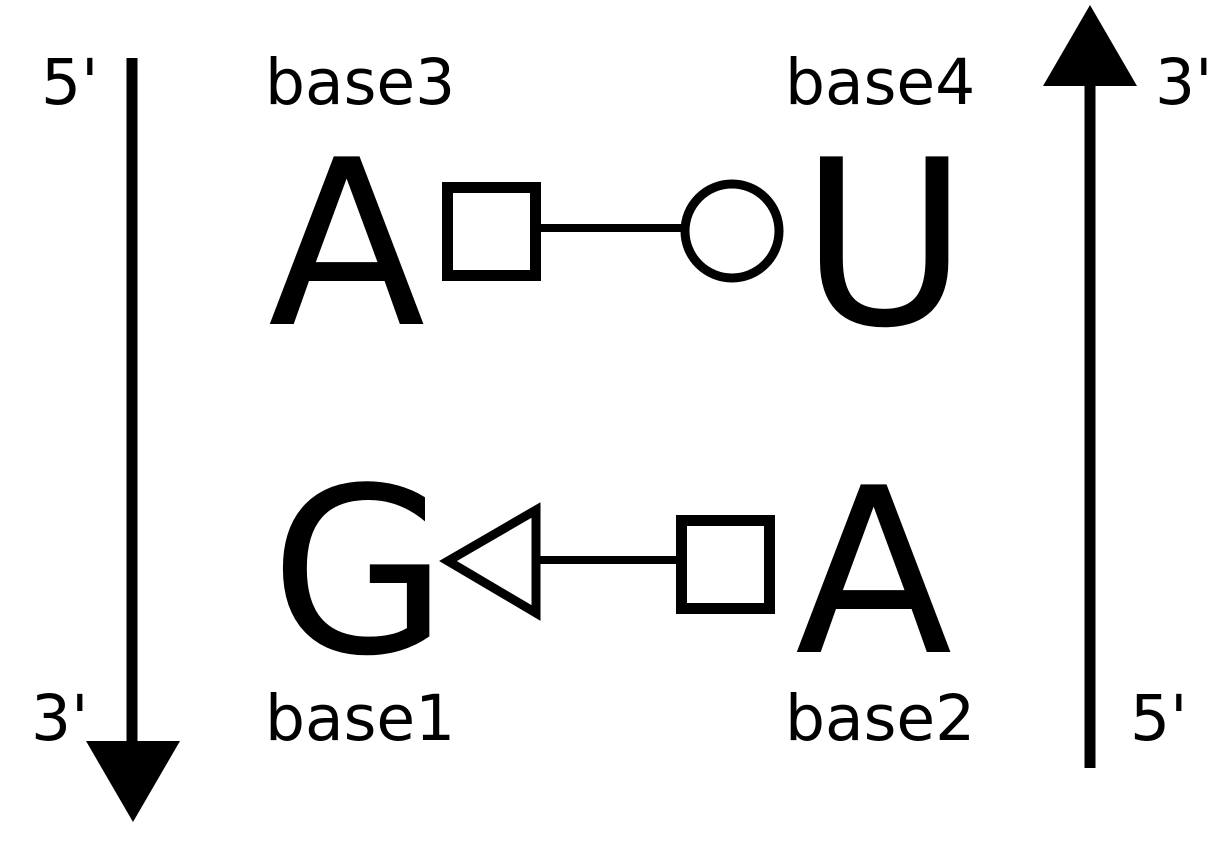 Image resolution: width=1220 pixels, height=843 pixels. What do you see at coordinates (725, 564) in the screenshot?
I see `bottom-pair-square-symbol` at bounding box center [725, 564].